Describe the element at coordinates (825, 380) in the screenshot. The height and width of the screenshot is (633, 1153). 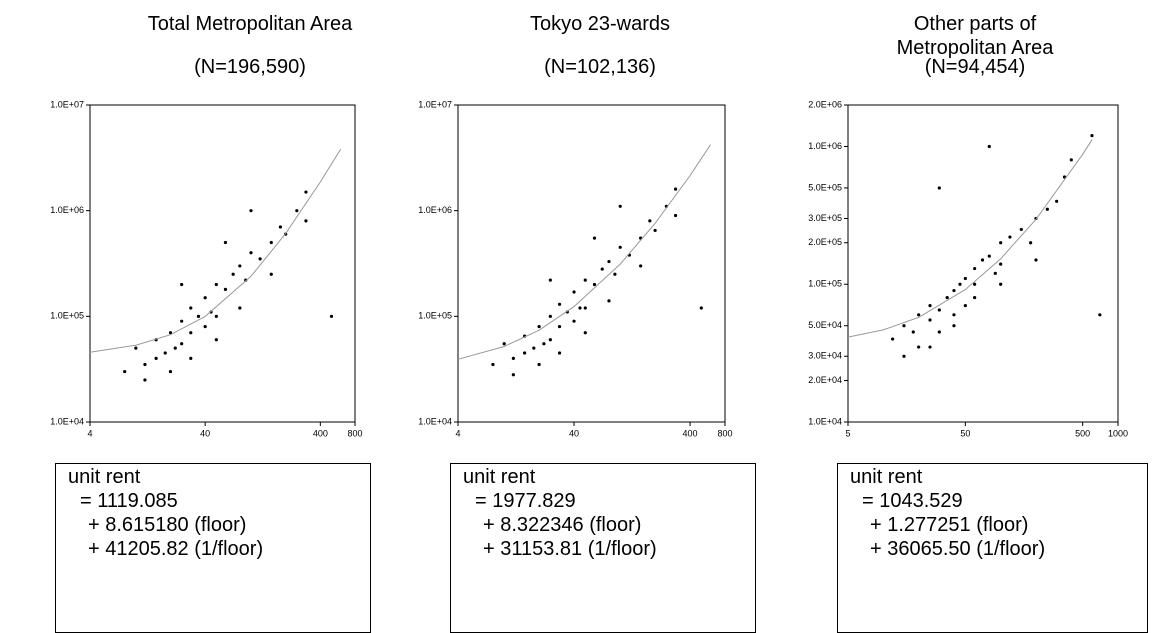
I see `y-tick-label: 2.0E+04` at that location.